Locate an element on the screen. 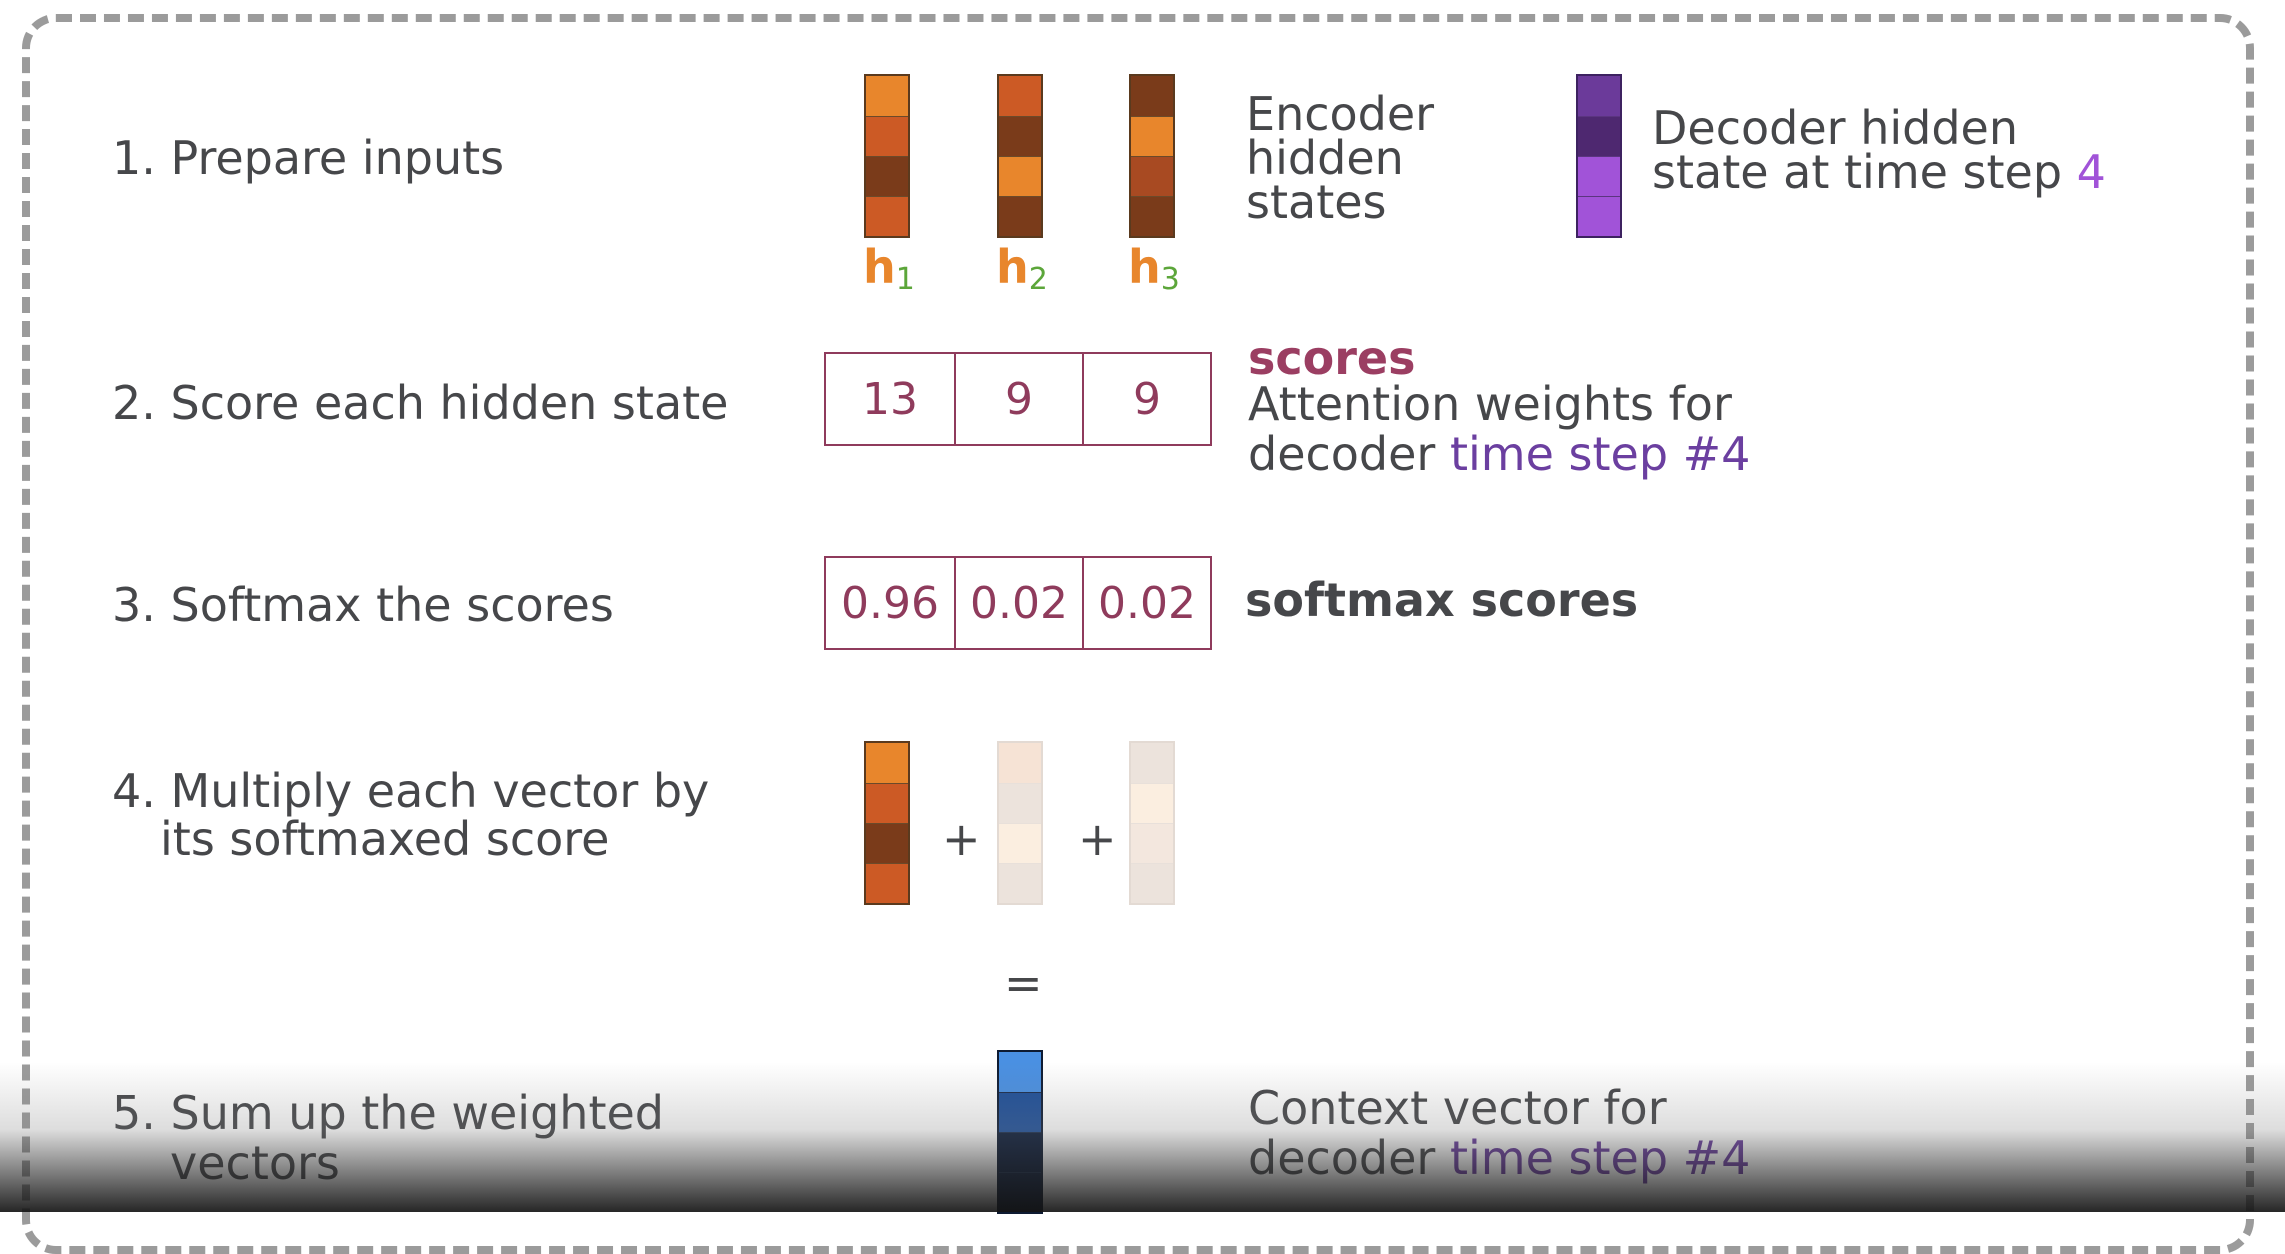  scores-title: scores is located at coordinates (1332, 358).